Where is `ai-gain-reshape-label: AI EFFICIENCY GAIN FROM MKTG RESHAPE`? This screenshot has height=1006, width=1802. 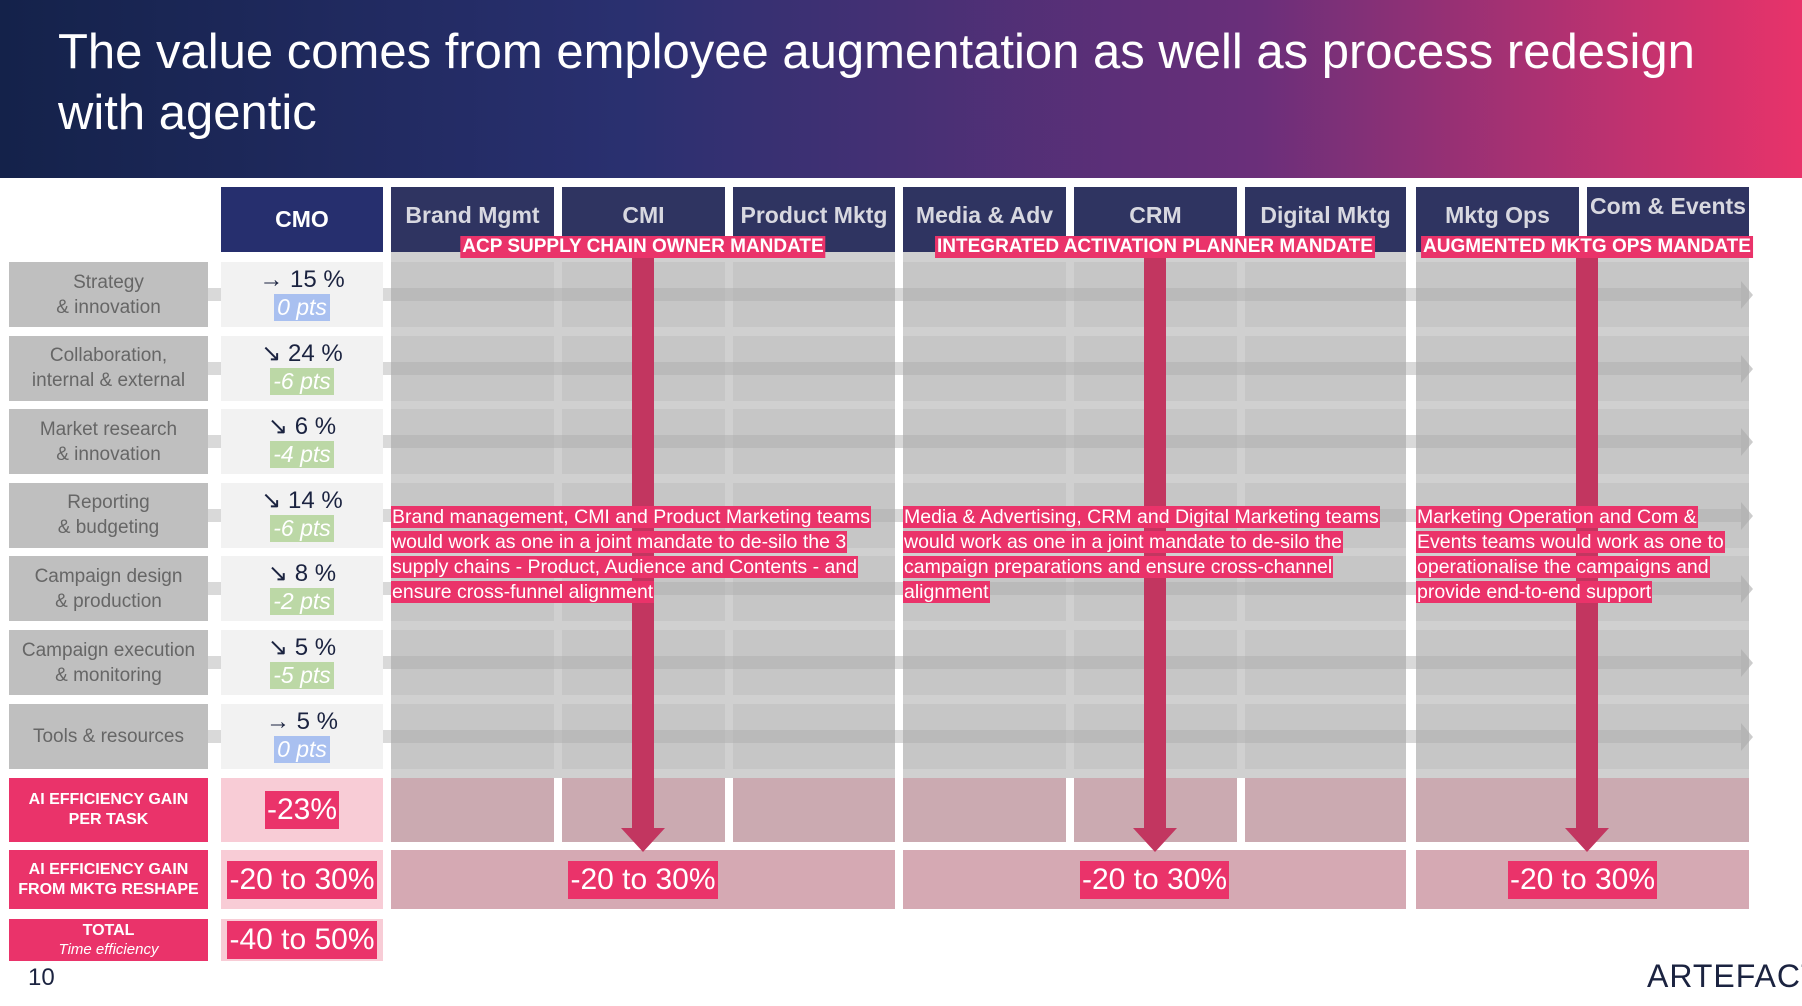
ai-gain-reshape-label: AI EFFICIENCY GAIN FROM MKTG RESHAPE is located at coordinates (108, 879).